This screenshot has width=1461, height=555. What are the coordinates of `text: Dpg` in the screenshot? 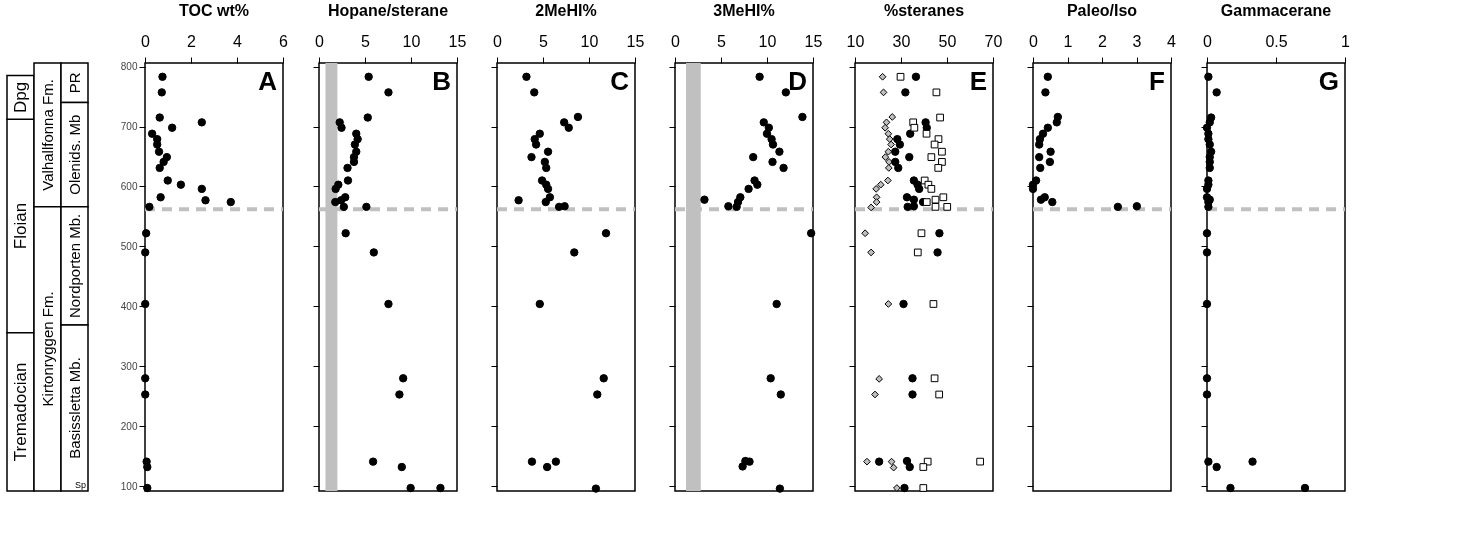 It's located at (20, 97).